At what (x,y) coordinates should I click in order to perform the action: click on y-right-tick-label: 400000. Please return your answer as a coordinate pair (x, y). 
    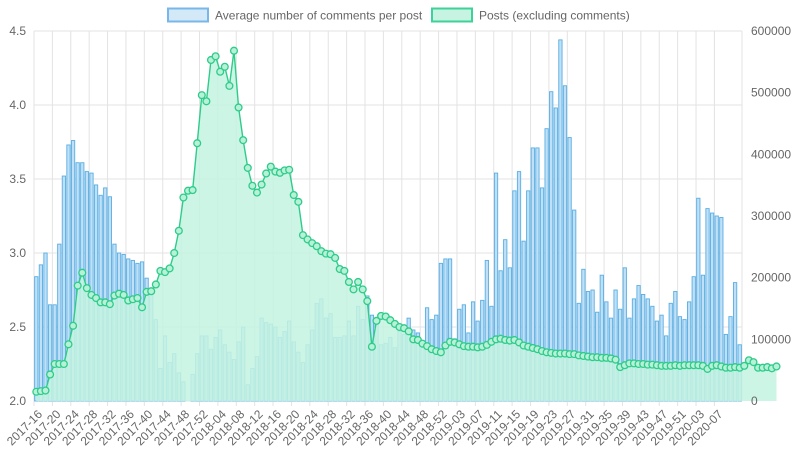
    Looking at the image, I should click on (771, 154).